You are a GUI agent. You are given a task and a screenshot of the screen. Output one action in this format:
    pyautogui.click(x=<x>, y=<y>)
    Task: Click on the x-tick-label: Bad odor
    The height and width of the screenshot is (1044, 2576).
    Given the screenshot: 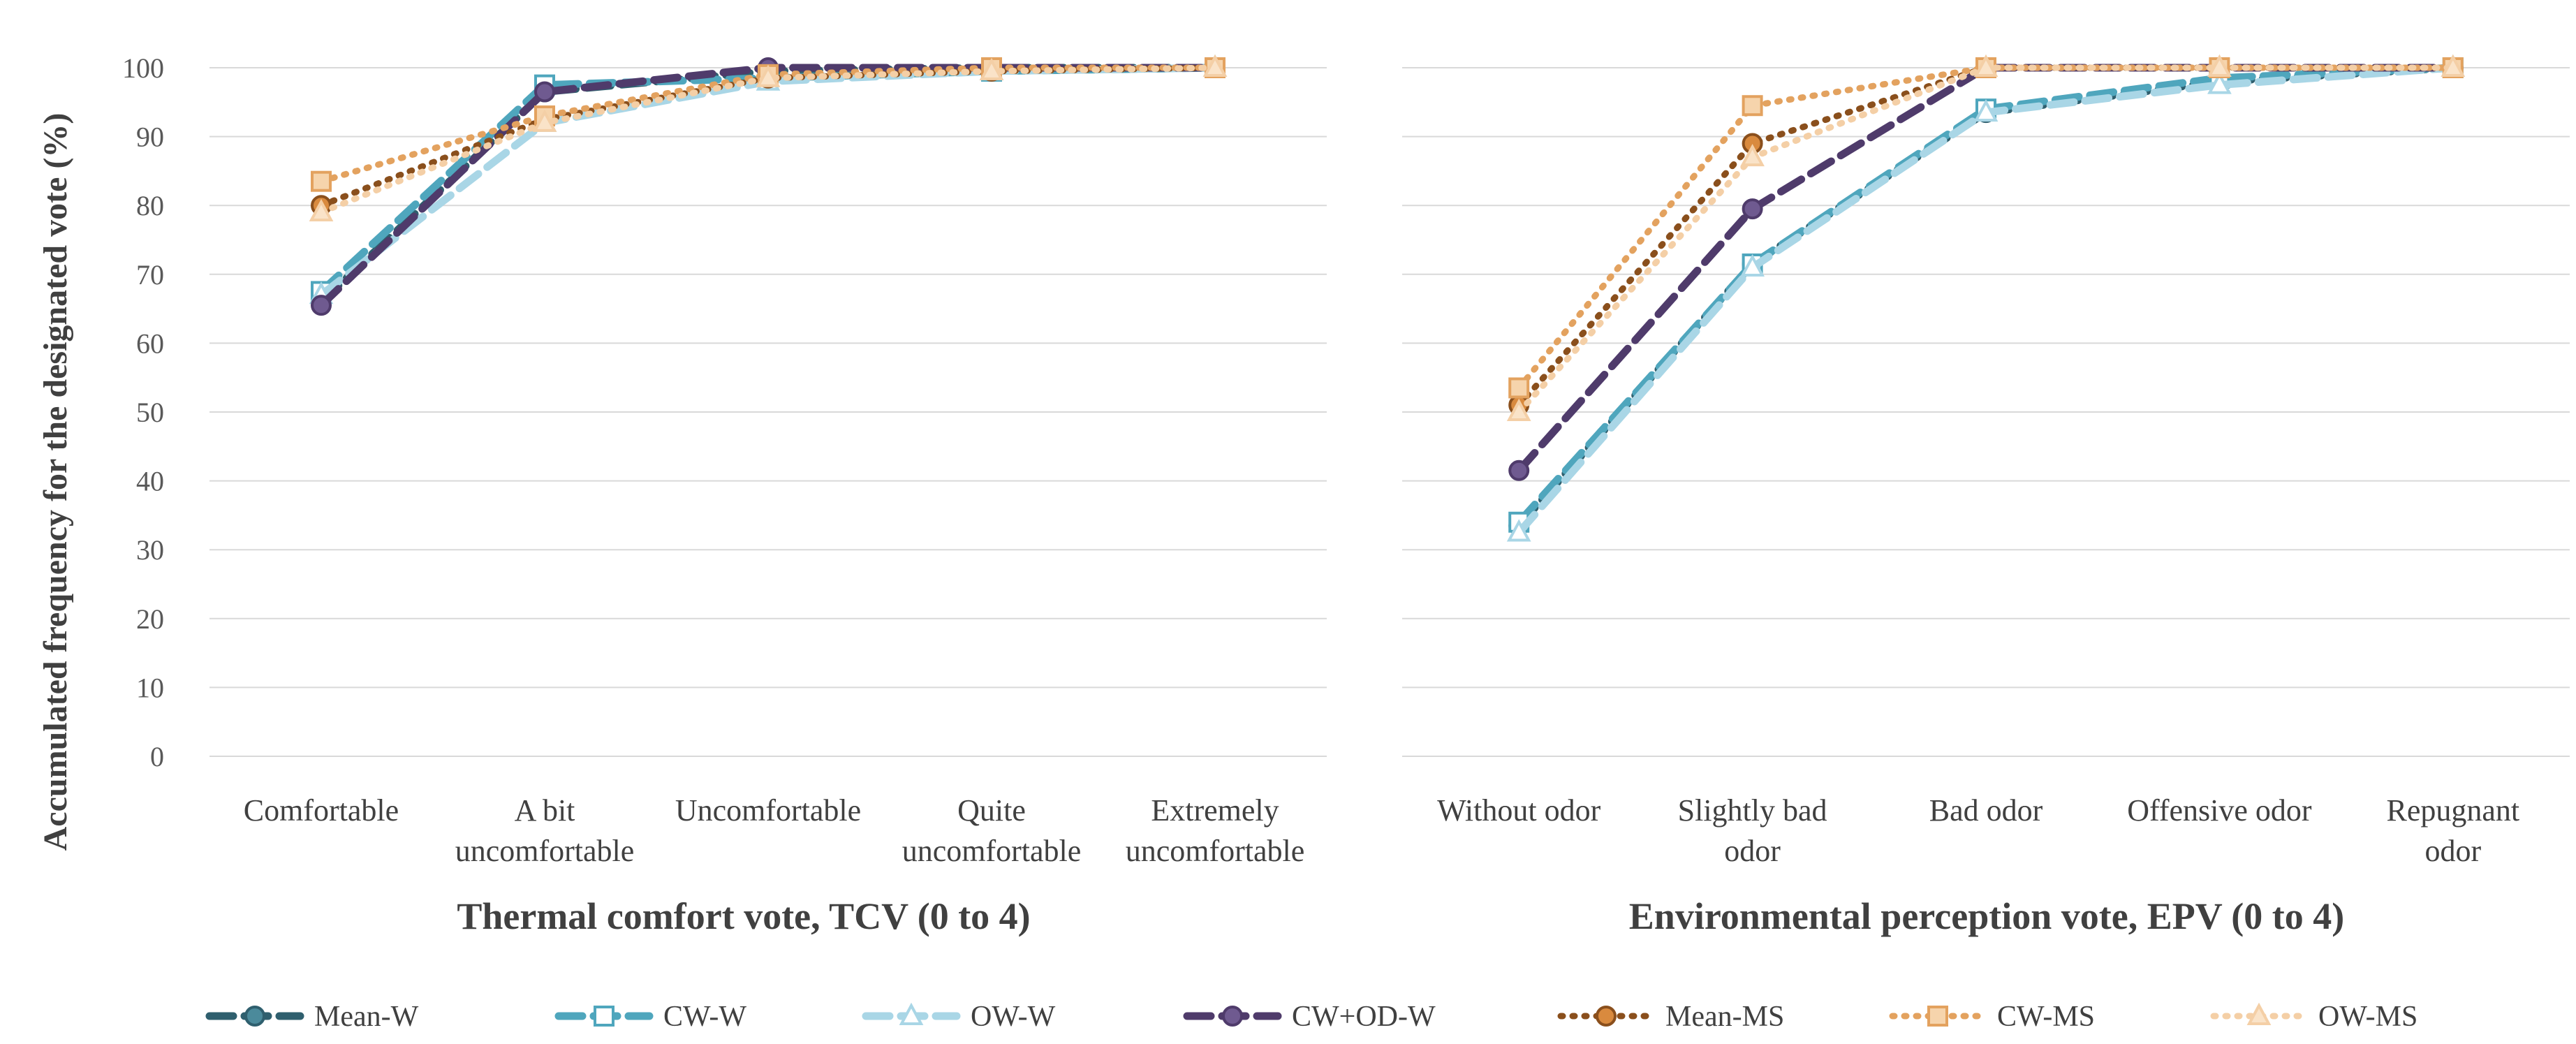 What is the action you would take?
    pyautogui.click(x=1986, y=810)
    